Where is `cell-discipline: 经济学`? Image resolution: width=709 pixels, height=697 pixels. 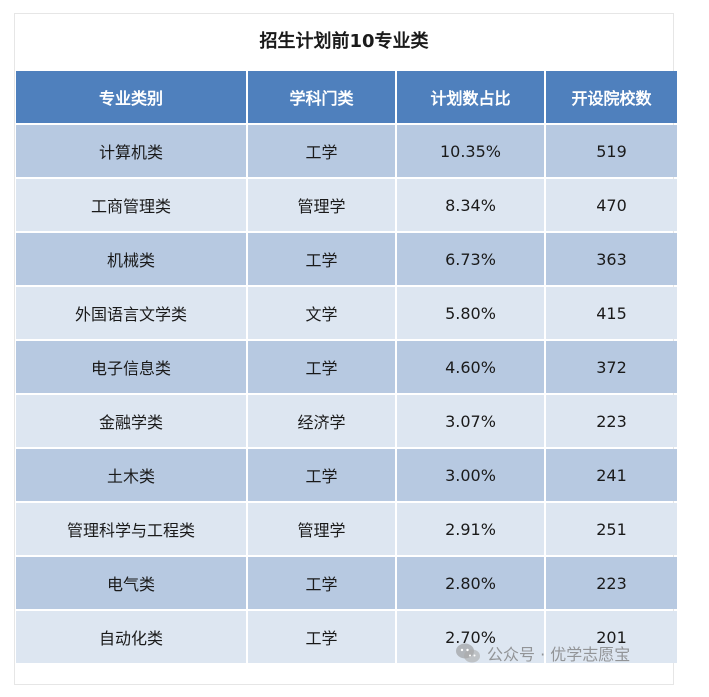
cell-discipline: 经济学 is located at coordinates (321, 421).